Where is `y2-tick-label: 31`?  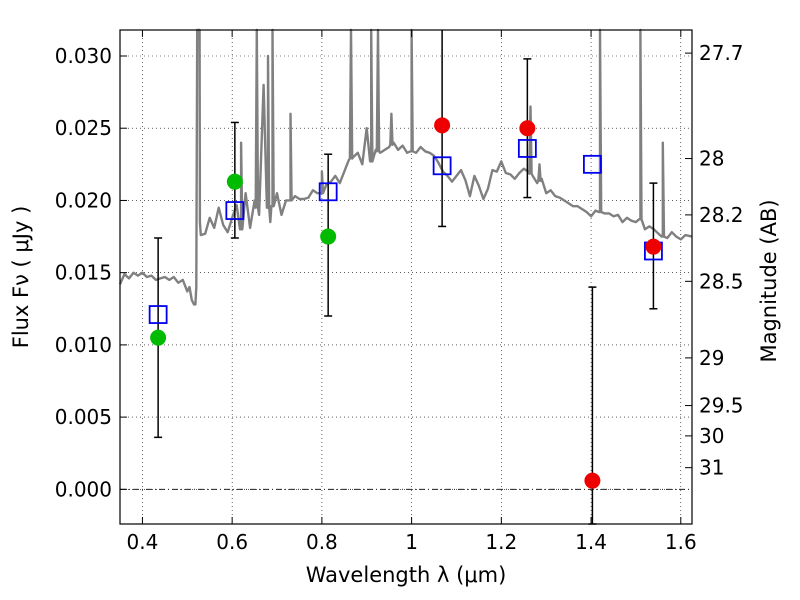
y2-tick-label: 31 is located at coordinates (711, 468).